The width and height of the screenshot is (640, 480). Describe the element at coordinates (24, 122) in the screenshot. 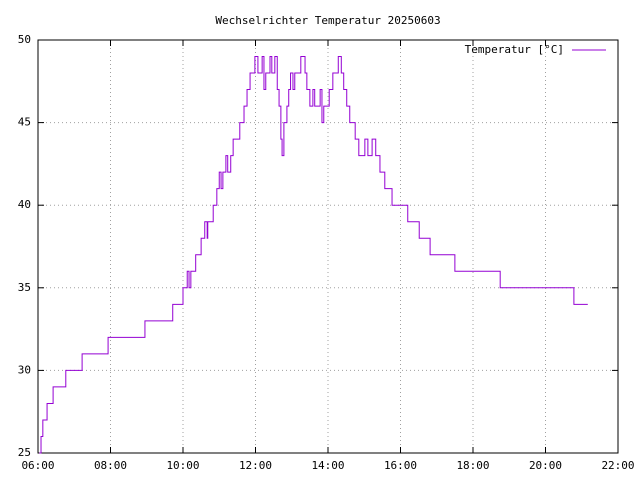

I see `y-tick-label: 45` at that location.